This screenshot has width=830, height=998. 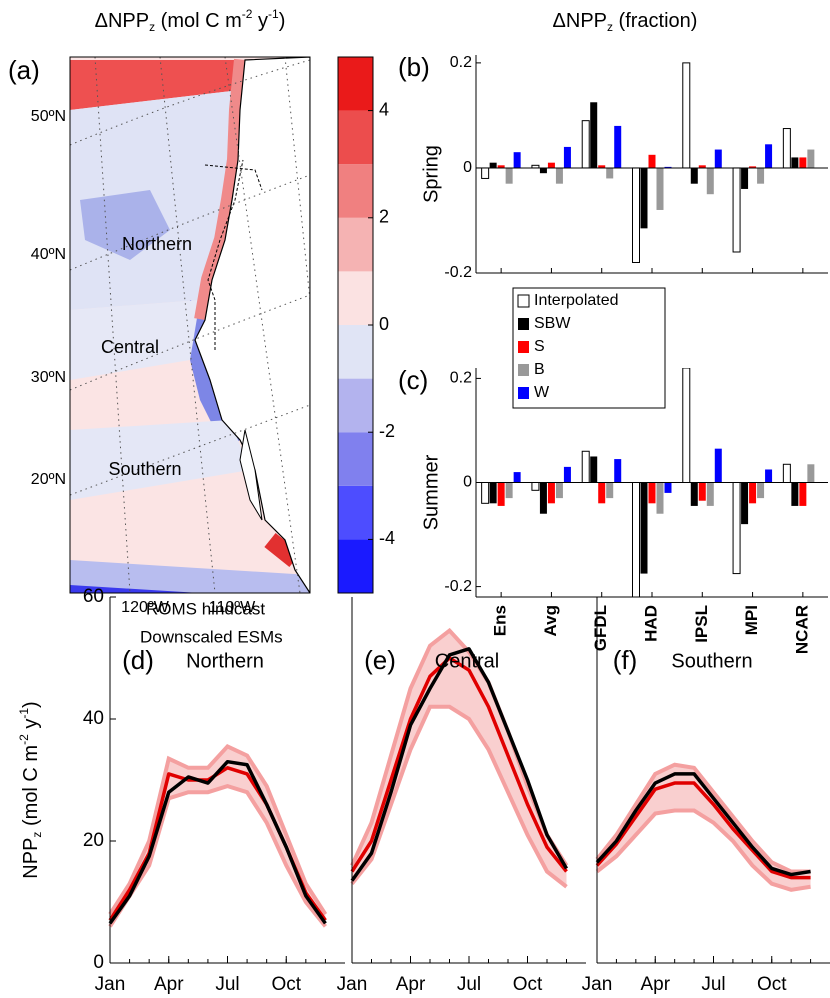 I want to click on panel-title: Northern, so click(x=225, y=661).